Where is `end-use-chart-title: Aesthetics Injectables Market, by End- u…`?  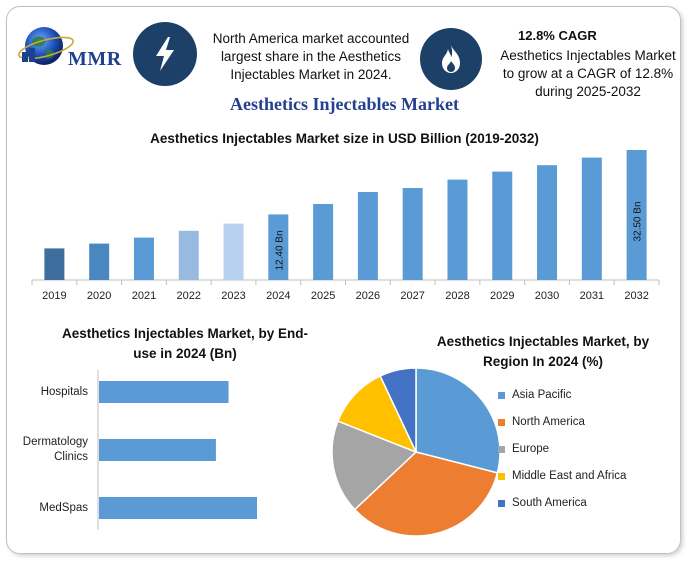
end-use-chart-title: Aesthetics Injectables Market, by End- u… is located at coordinates (185, 344).